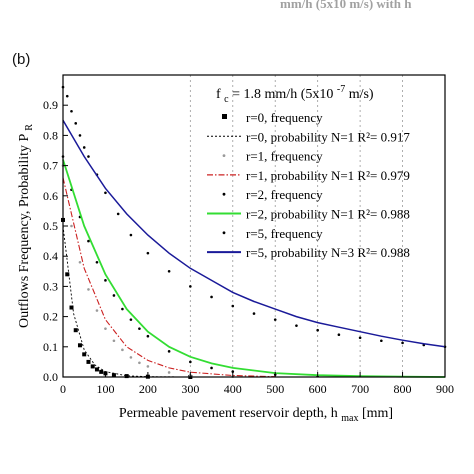 The image size is (474, 474). What do you see at coordinates (50, 226) in the screenshot?
I see `y-tick-label-5: 0.5` at bounding box center [50, 226].